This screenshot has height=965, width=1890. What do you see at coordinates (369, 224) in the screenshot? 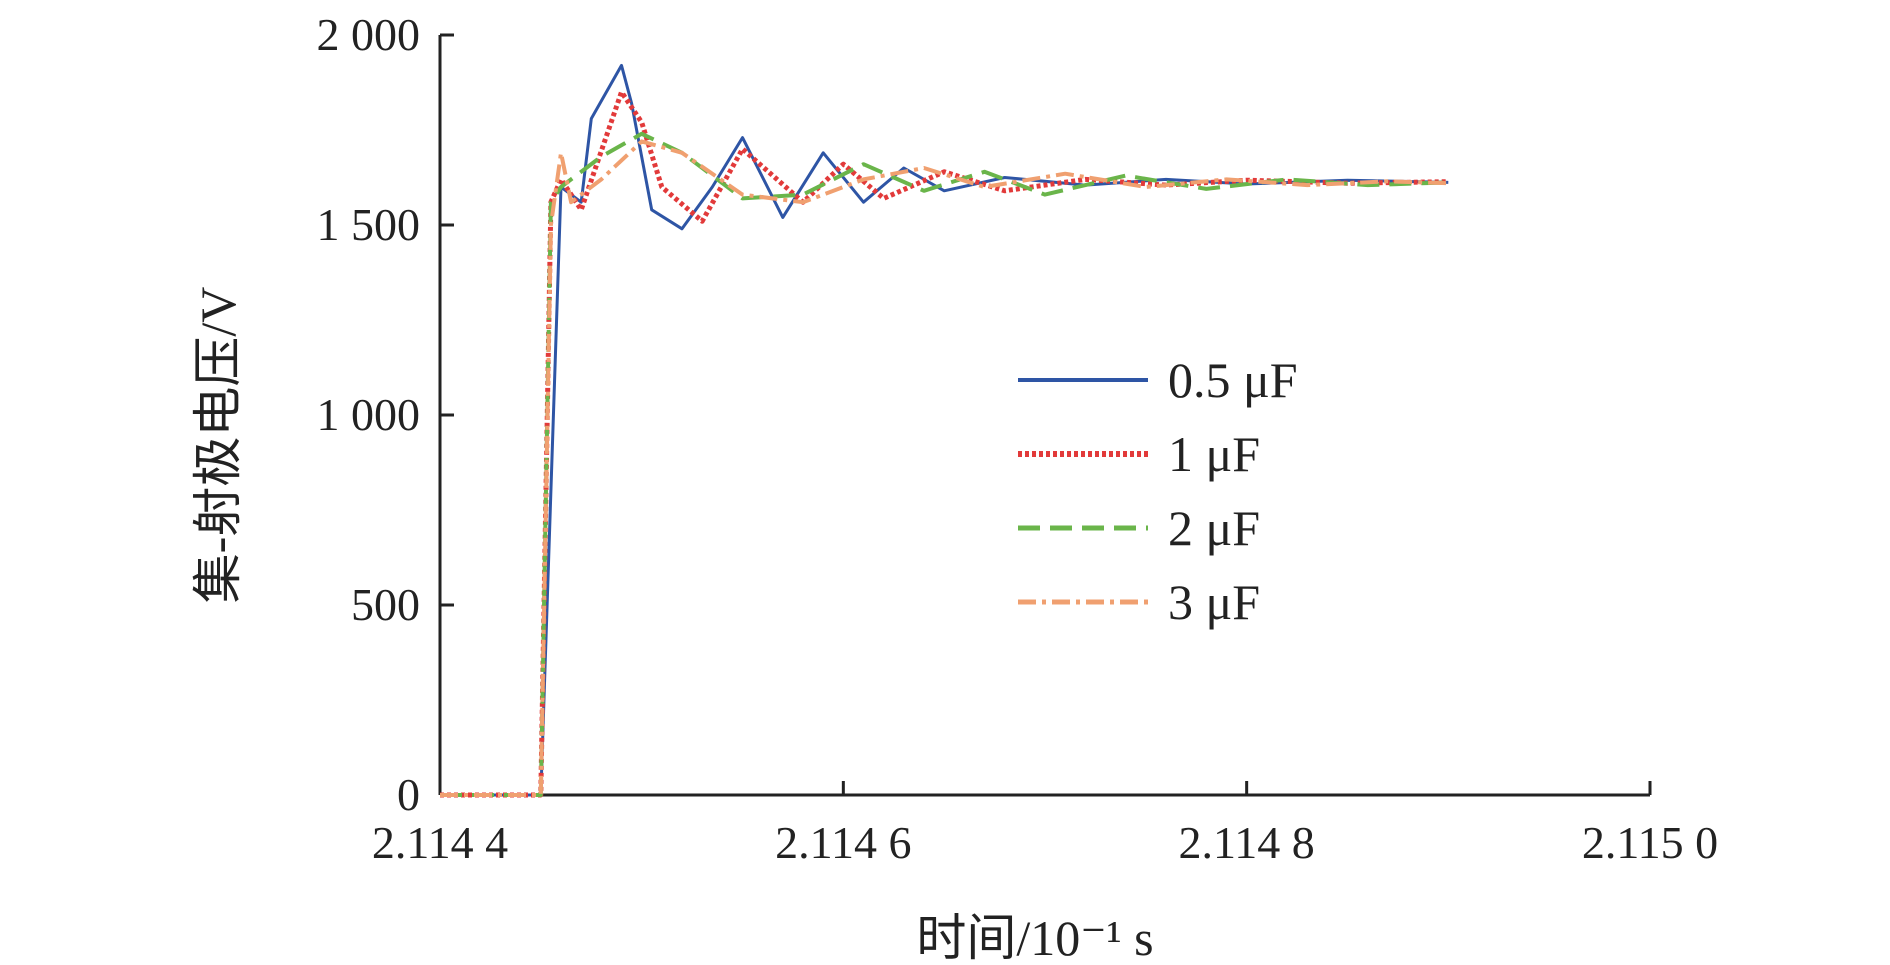
I see `y-tick-label: 1 500` at bounding box center [369, 224].